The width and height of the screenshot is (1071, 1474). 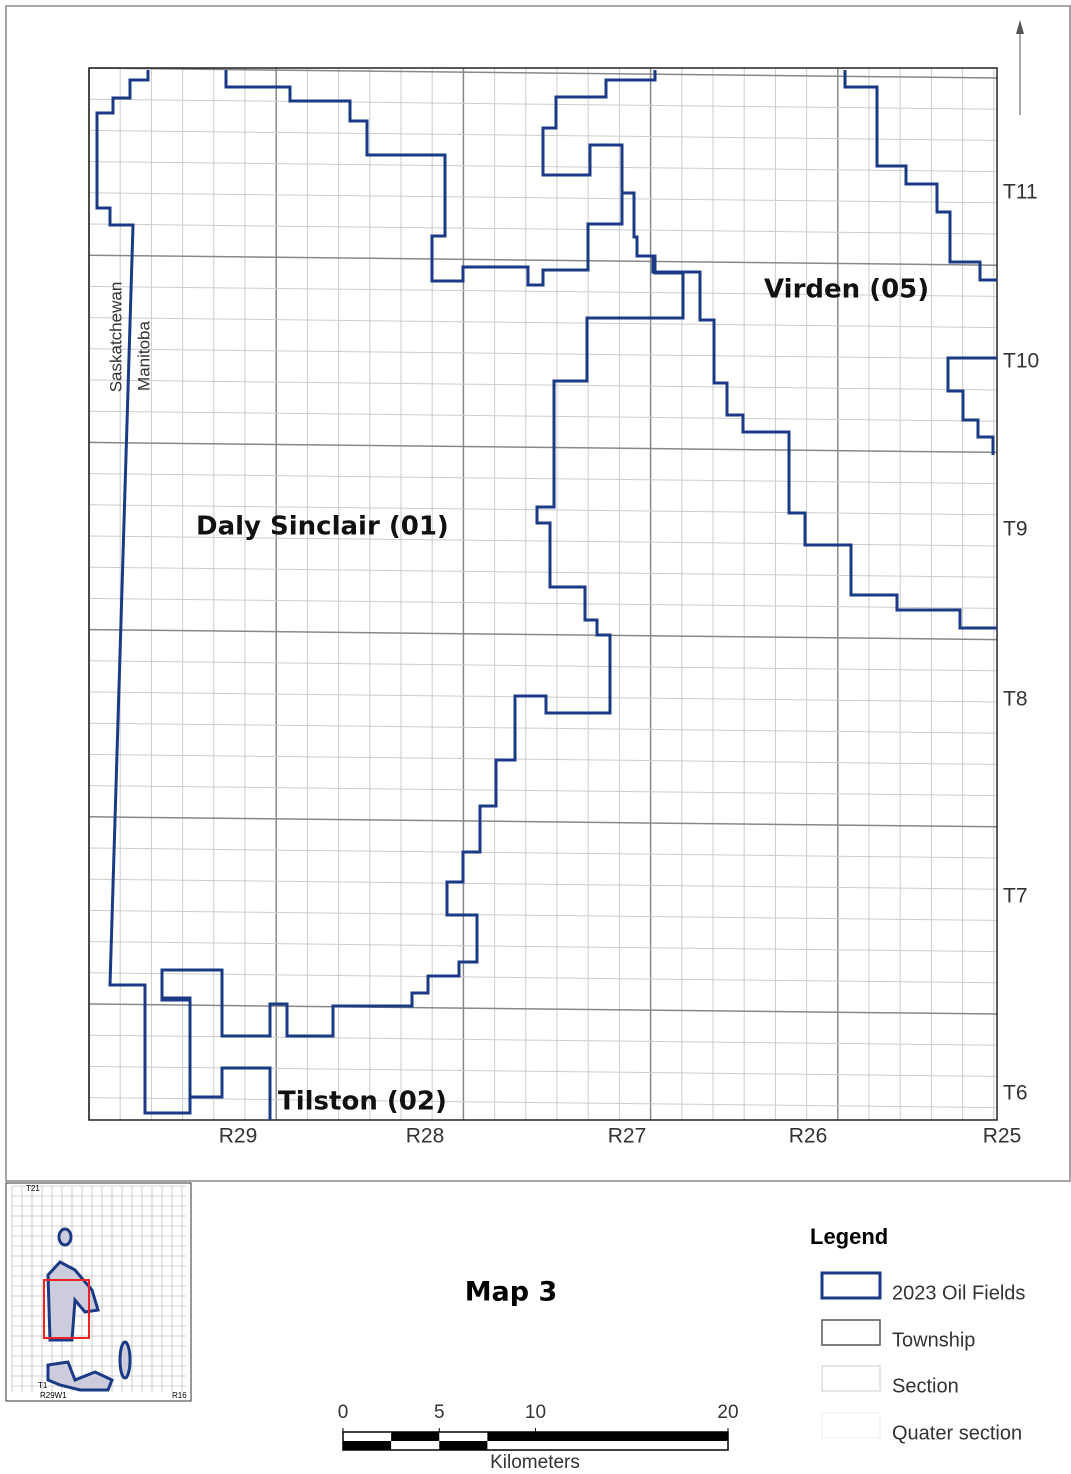 What do you see at coordinates (538, 1426) in the screenshot?
I see `scale-bar: 0 5 10 20` at bounding box center [538, 1426].